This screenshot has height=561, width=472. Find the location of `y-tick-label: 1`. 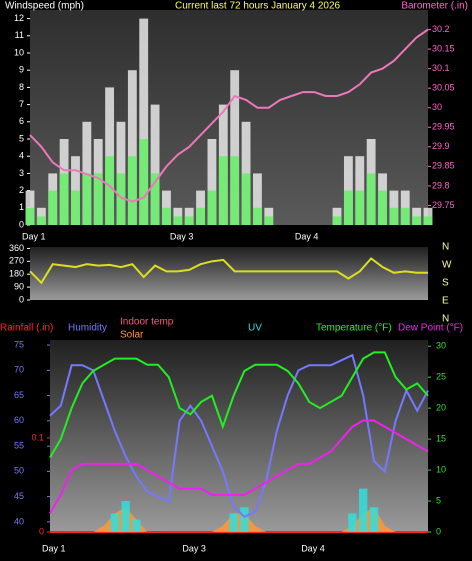

y-tick-label: 1 is located at coordinates (21, 207).